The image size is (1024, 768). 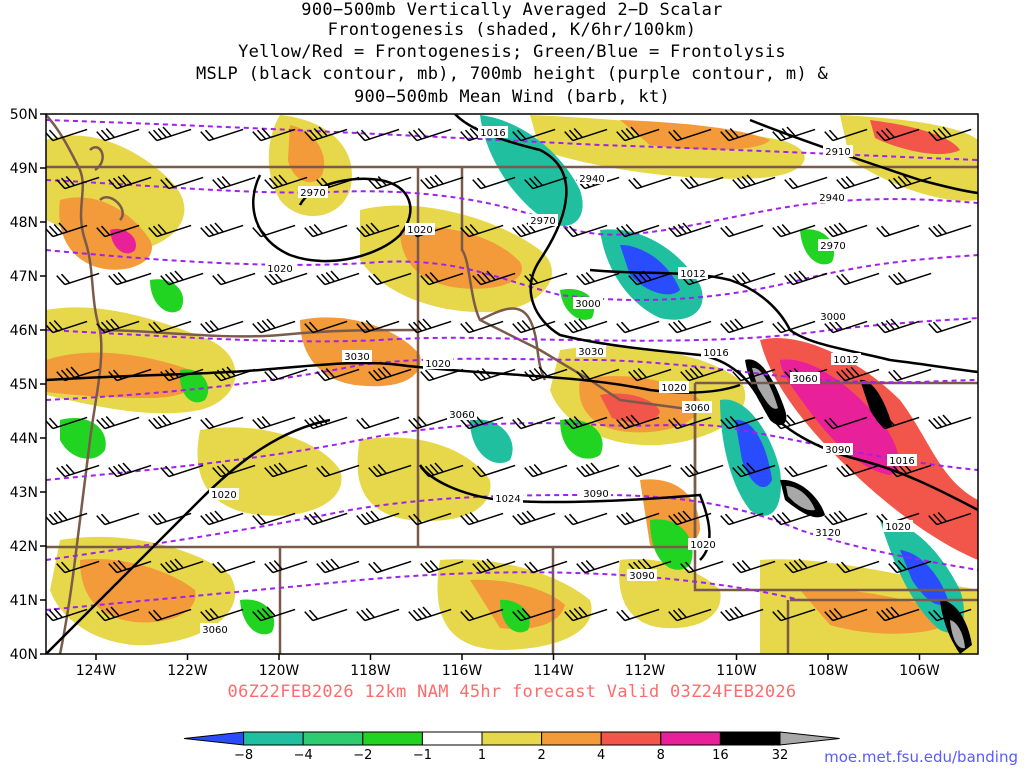 What do you see at coordinates (661, 755) in the screenshot?
I see `legend-label: 8` at bounding box center [661, 755].